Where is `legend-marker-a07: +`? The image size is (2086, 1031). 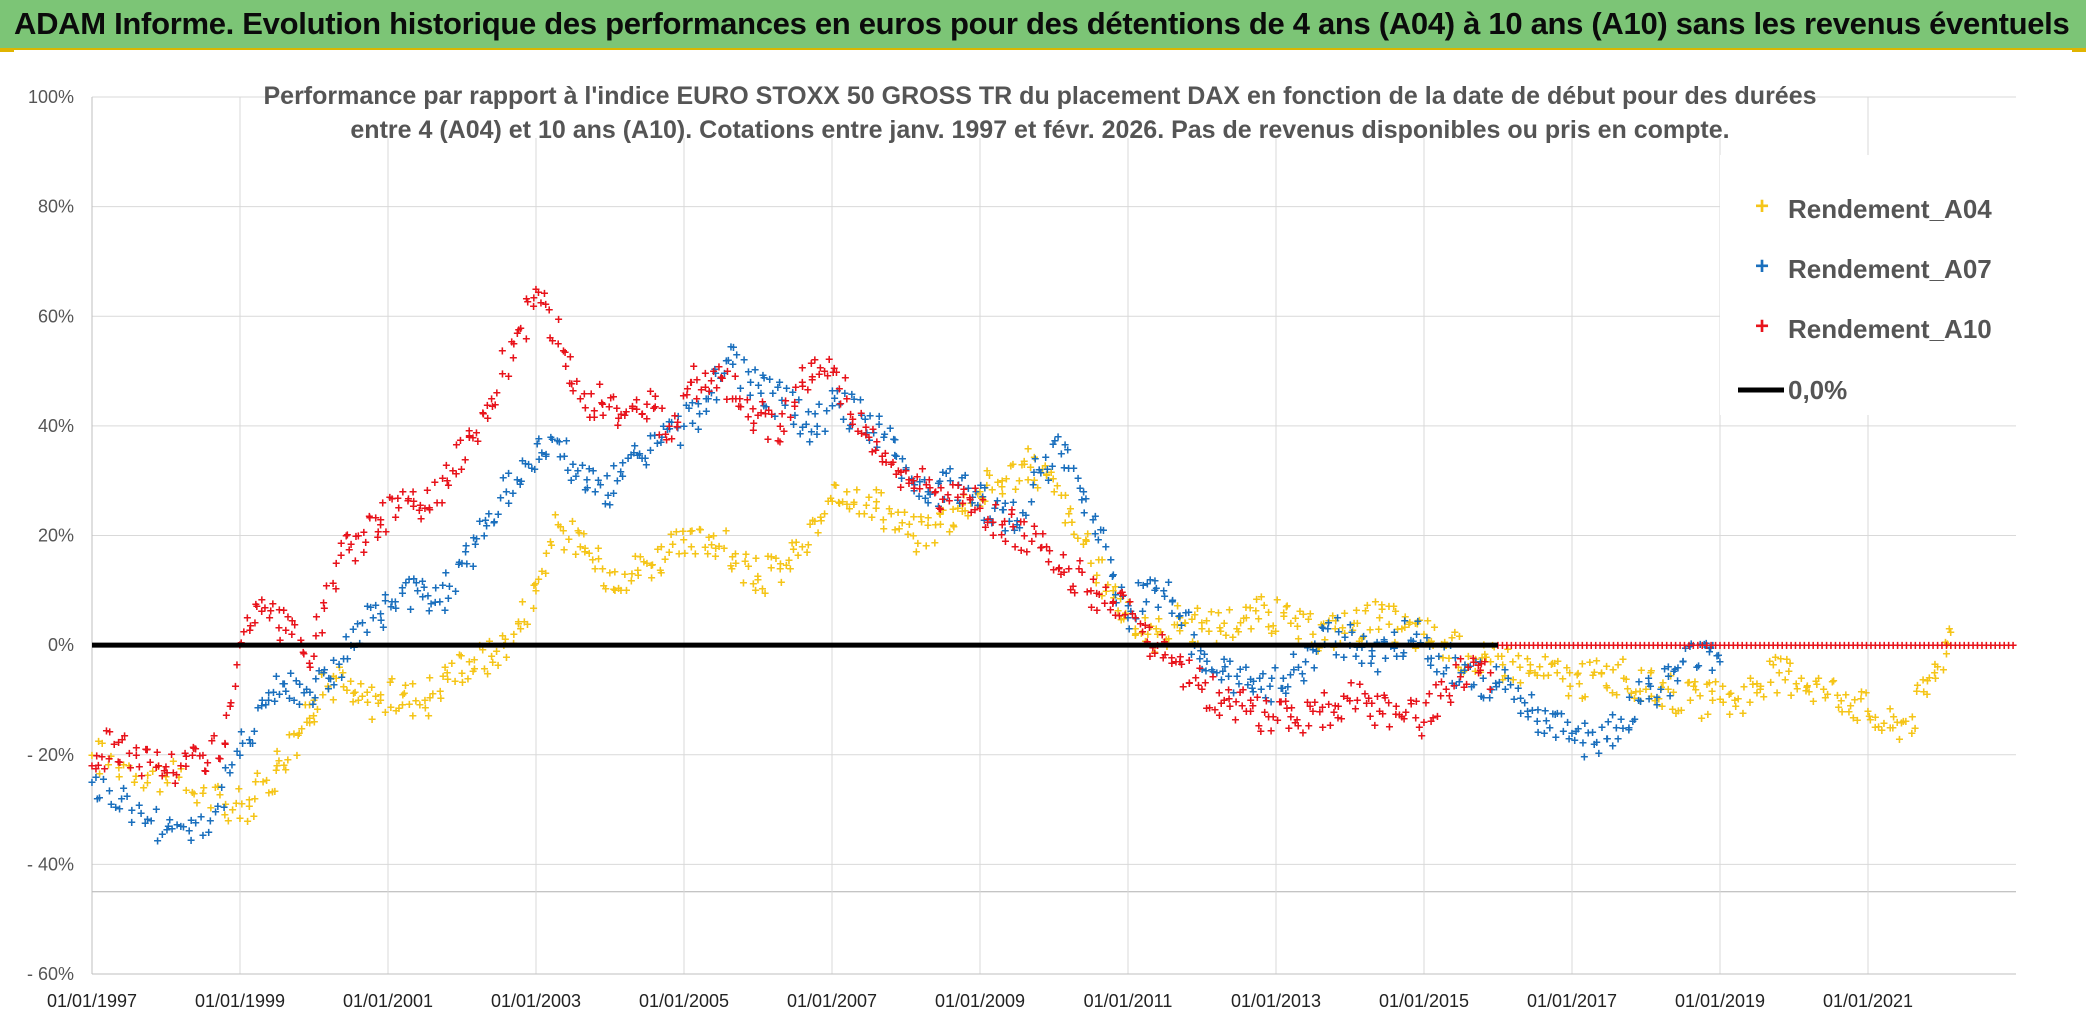 legend-marker-a07: + is located at coordinates (1762, 266).